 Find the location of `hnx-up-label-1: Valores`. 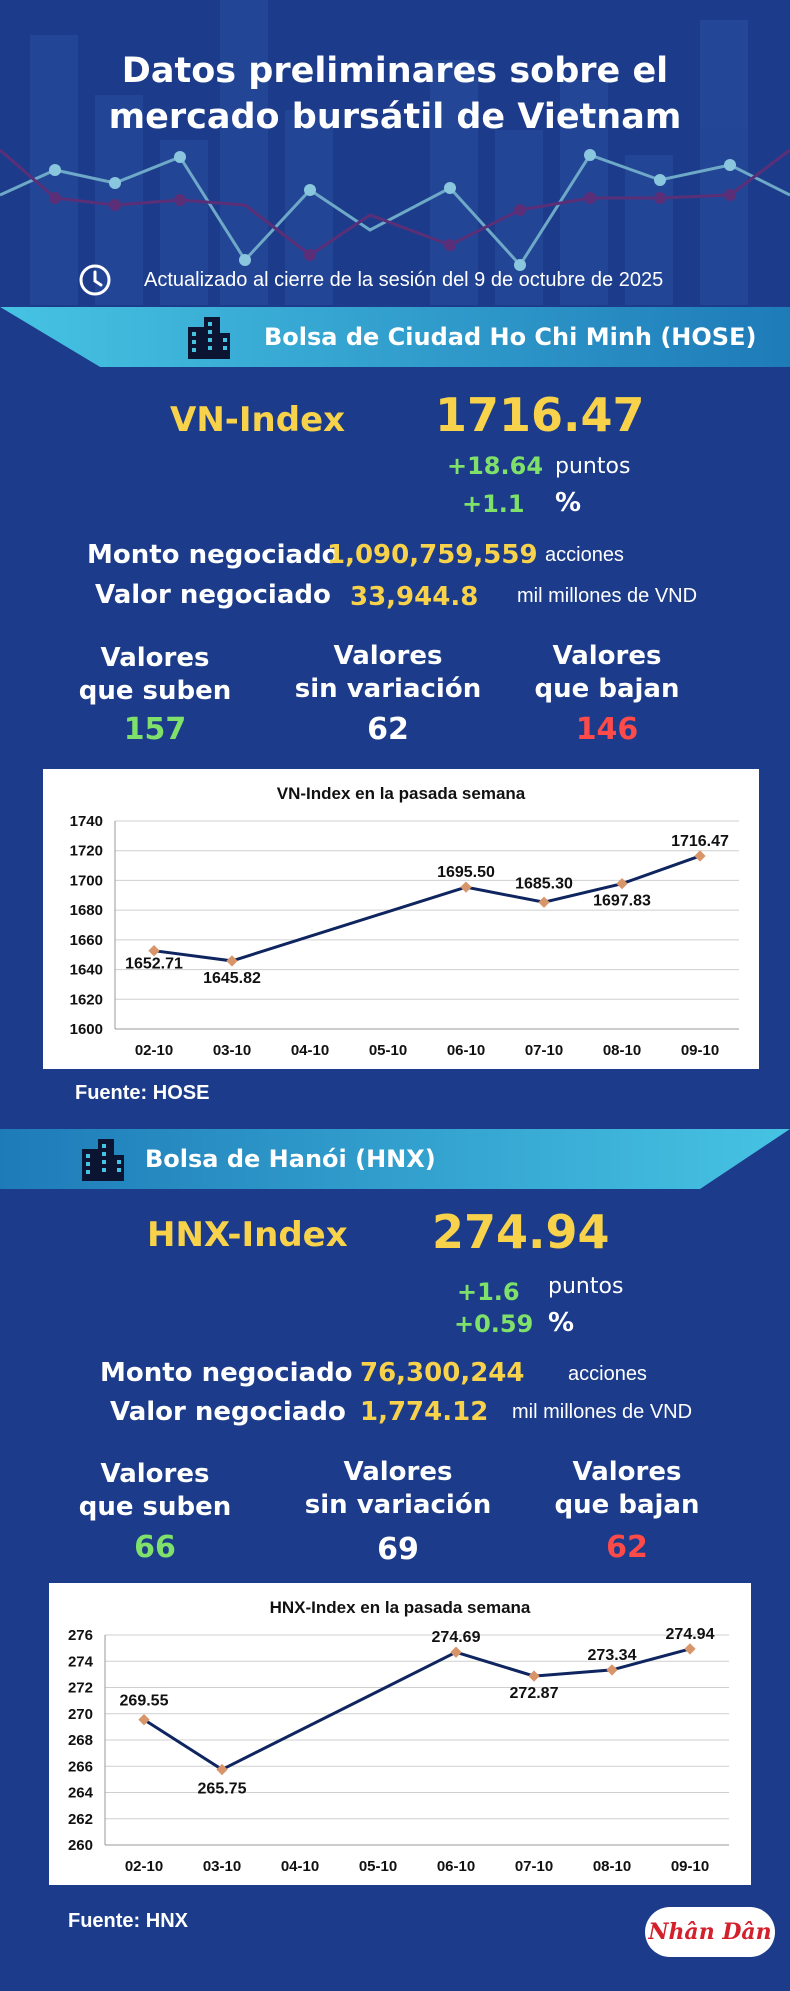

hnx-up-label-1: Valores is located at coordinates (155, 1474).